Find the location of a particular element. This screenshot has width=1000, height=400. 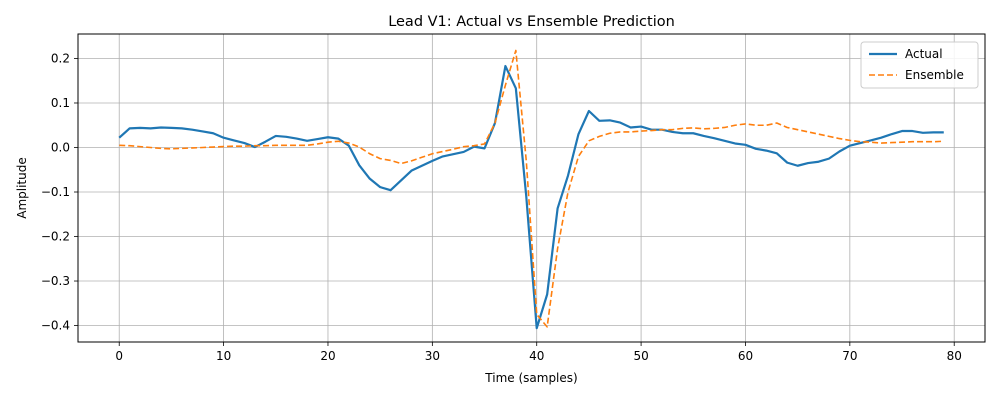

x-tick-label: 60 is located at coordinates (745, 356).